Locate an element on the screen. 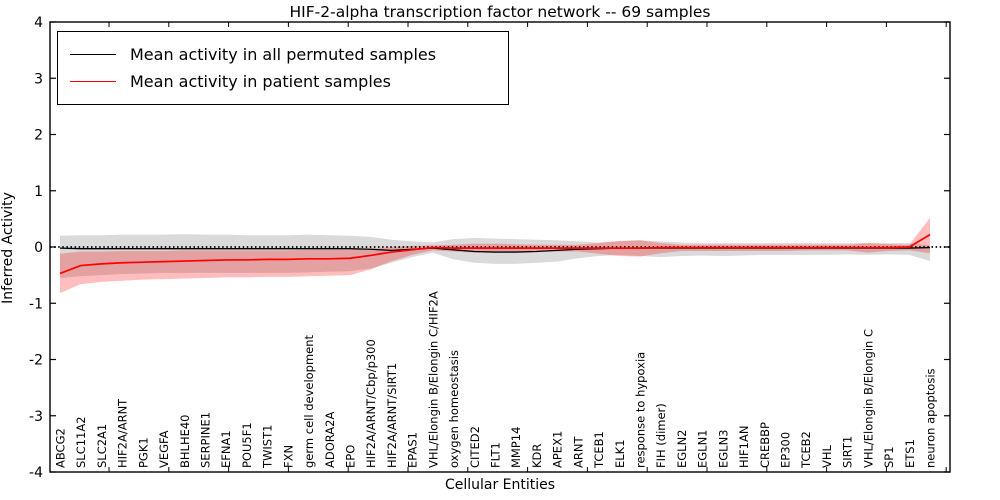 The height and width of the screenshot is (500, 1000). legend-entry-patient: Mean activity in patient samples is located at coordinates (289, 81).